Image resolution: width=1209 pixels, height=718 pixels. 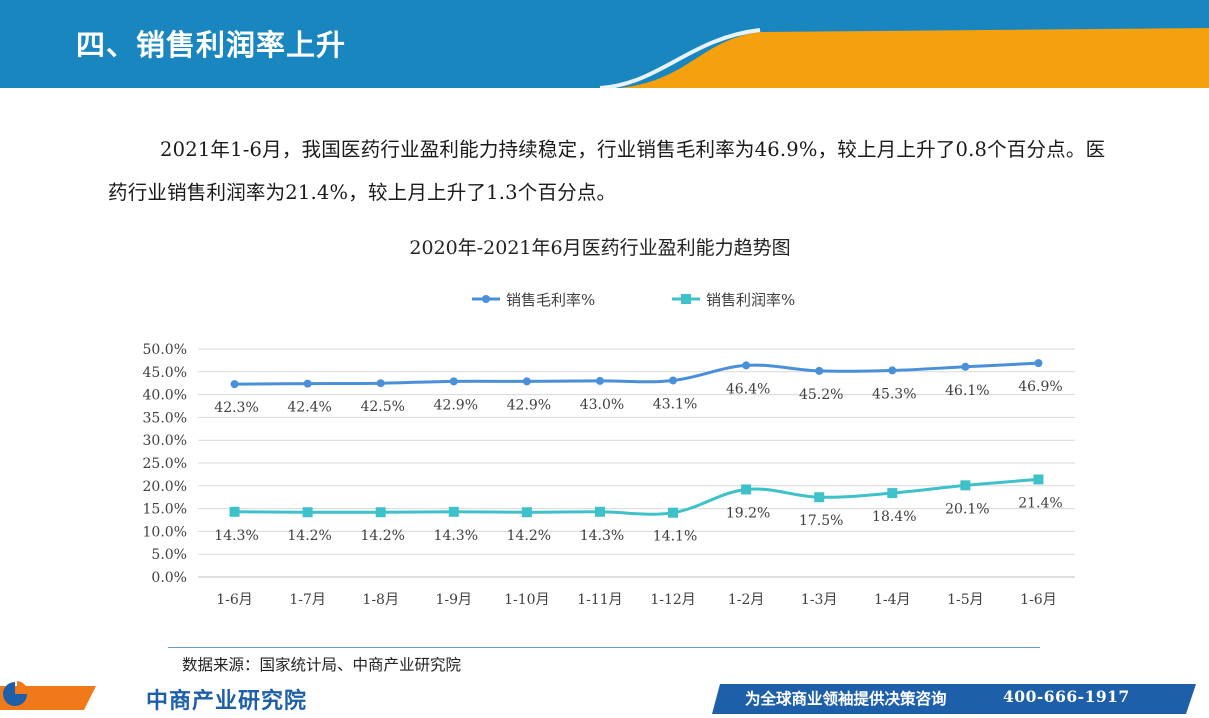 I want to click on data-label: 21.4%, so click(x=1040, y=503).